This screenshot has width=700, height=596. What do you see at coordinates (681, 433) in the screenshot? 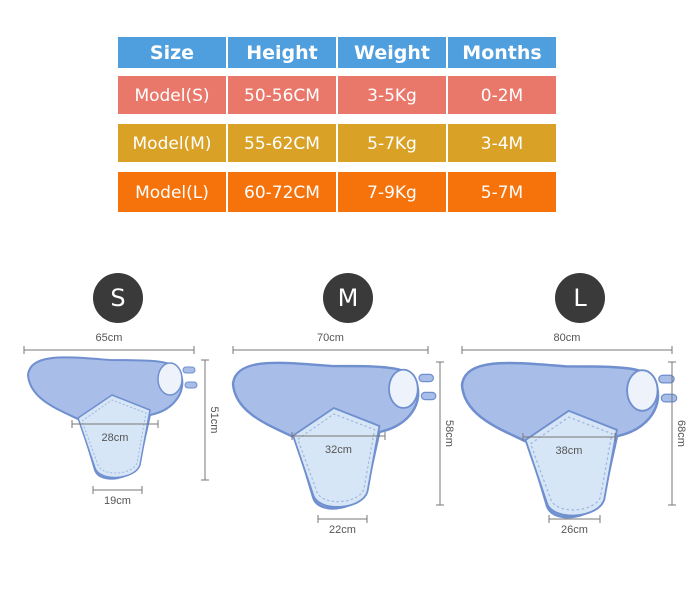
I see `length-label: 68cm` at bounding box center [681, 433].